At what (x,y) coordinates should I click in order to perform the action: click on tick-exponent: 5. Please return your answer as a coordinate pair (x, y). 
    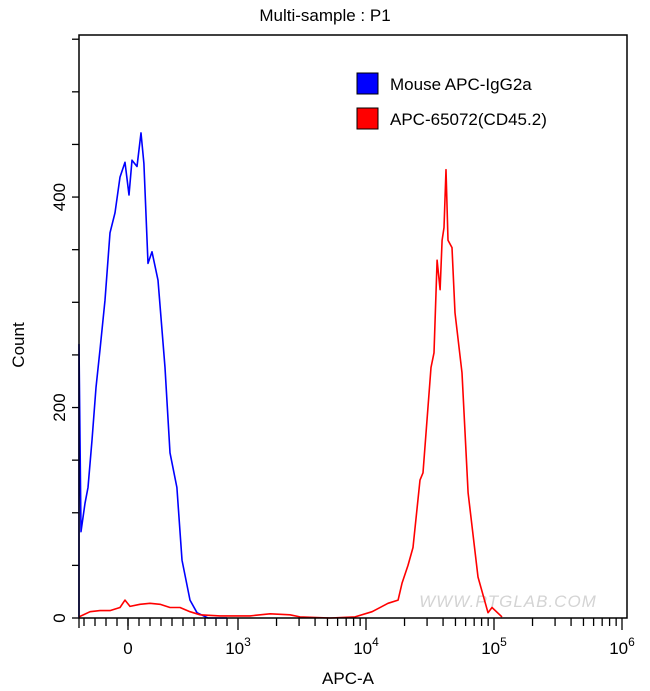
    Looking at the image, I should click on (503, 642).